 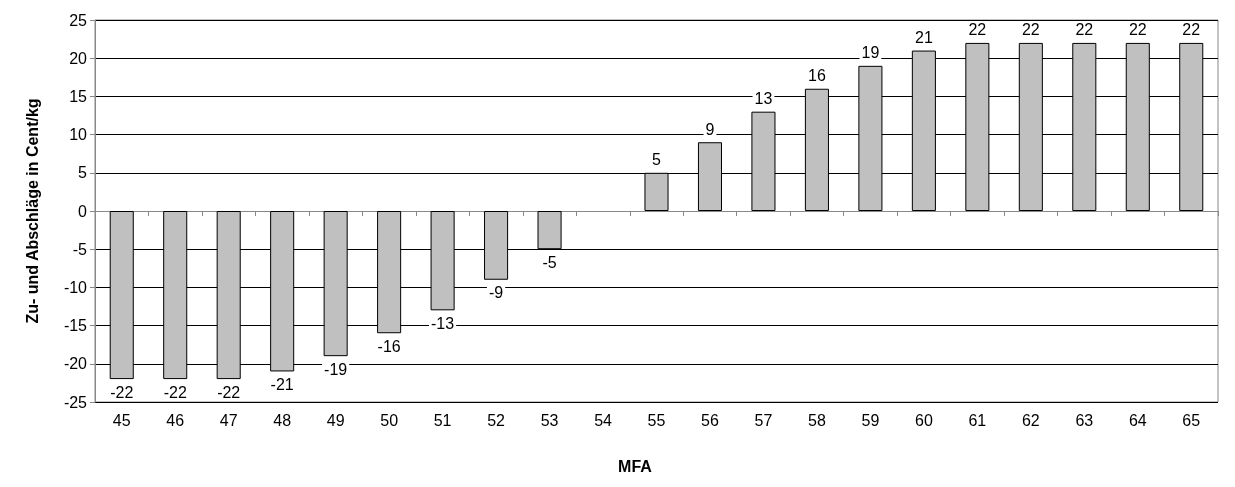 I want to click on y-tick-label: 25, so click(x=78, y=20).